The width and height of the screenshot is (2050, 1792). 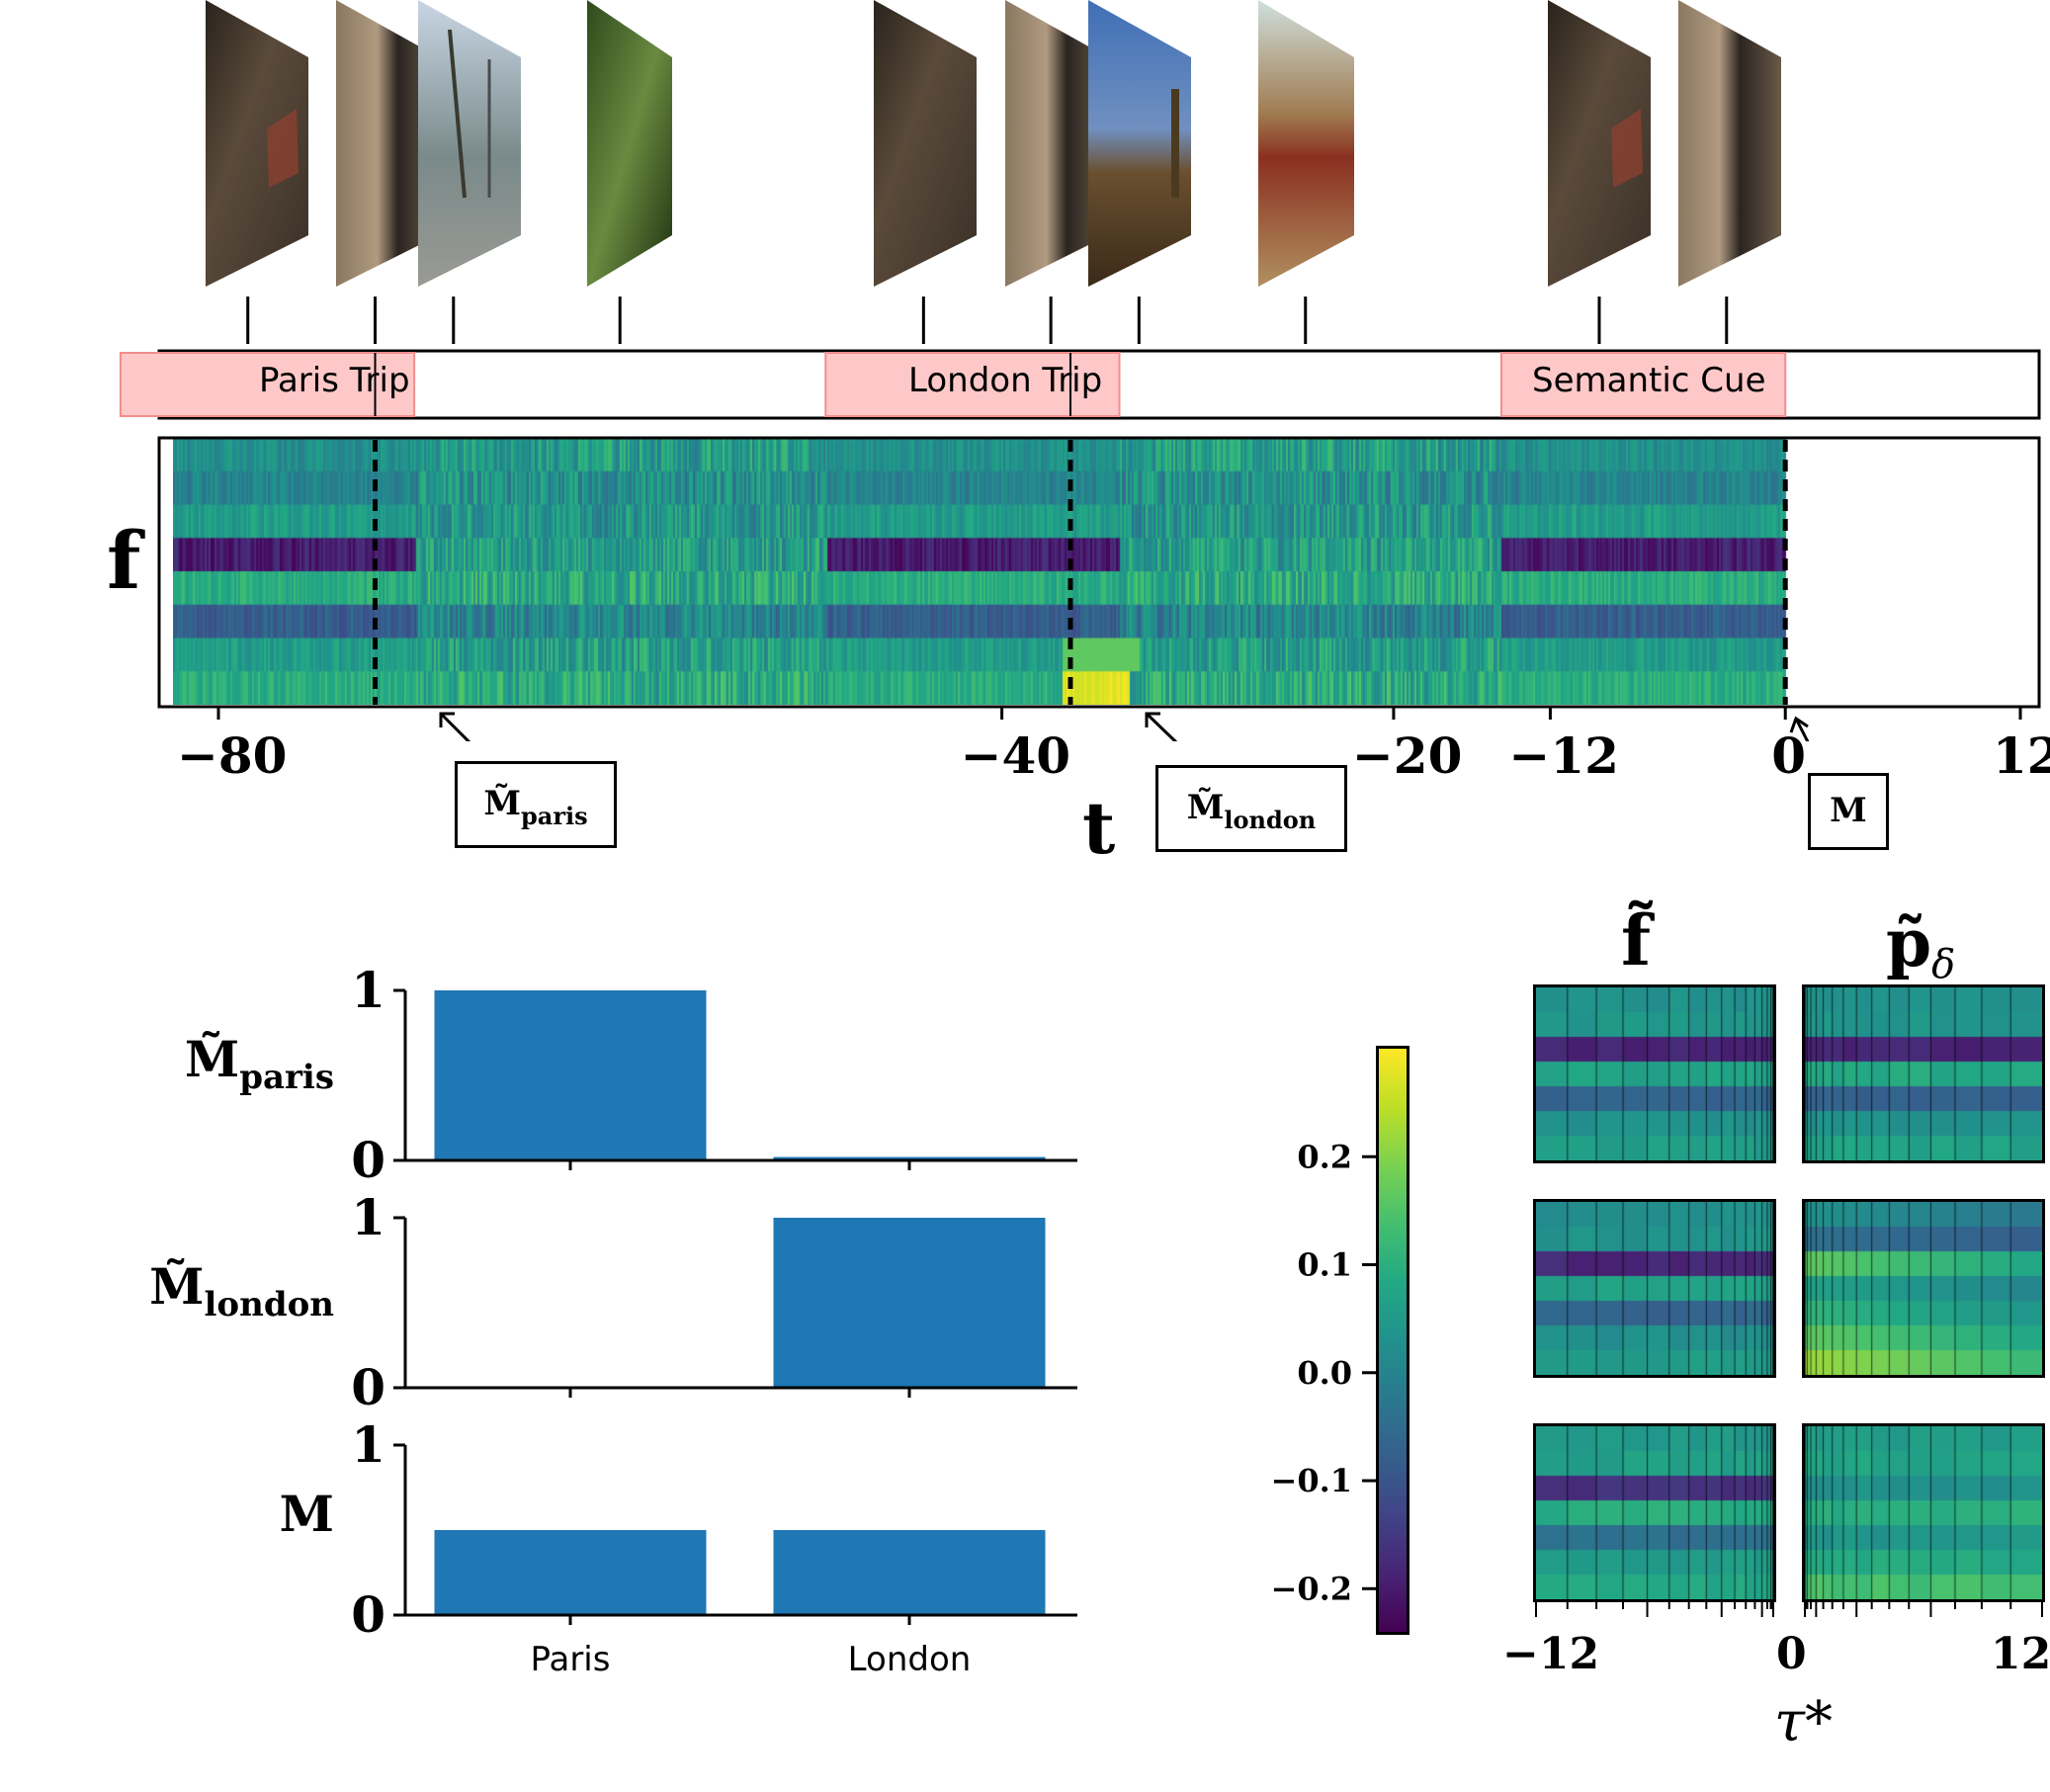 I want to click on bar-ylabel-1: M̃london, so click(x=241, y=1290).